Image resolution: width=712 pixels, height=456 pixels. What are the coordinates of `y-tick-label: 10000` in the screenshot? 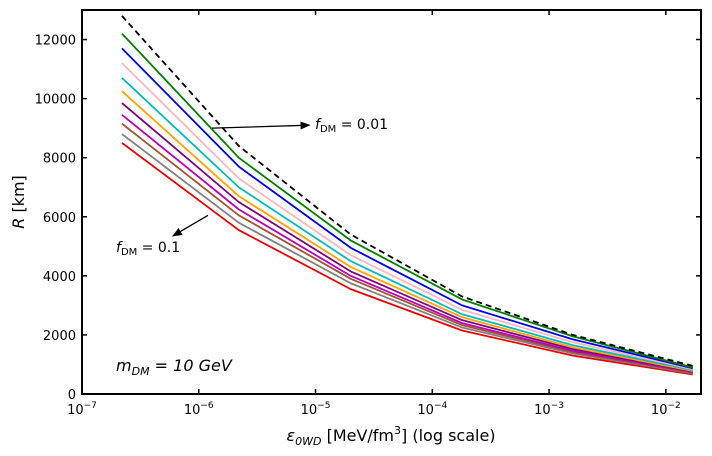 It's located at (55, 100).